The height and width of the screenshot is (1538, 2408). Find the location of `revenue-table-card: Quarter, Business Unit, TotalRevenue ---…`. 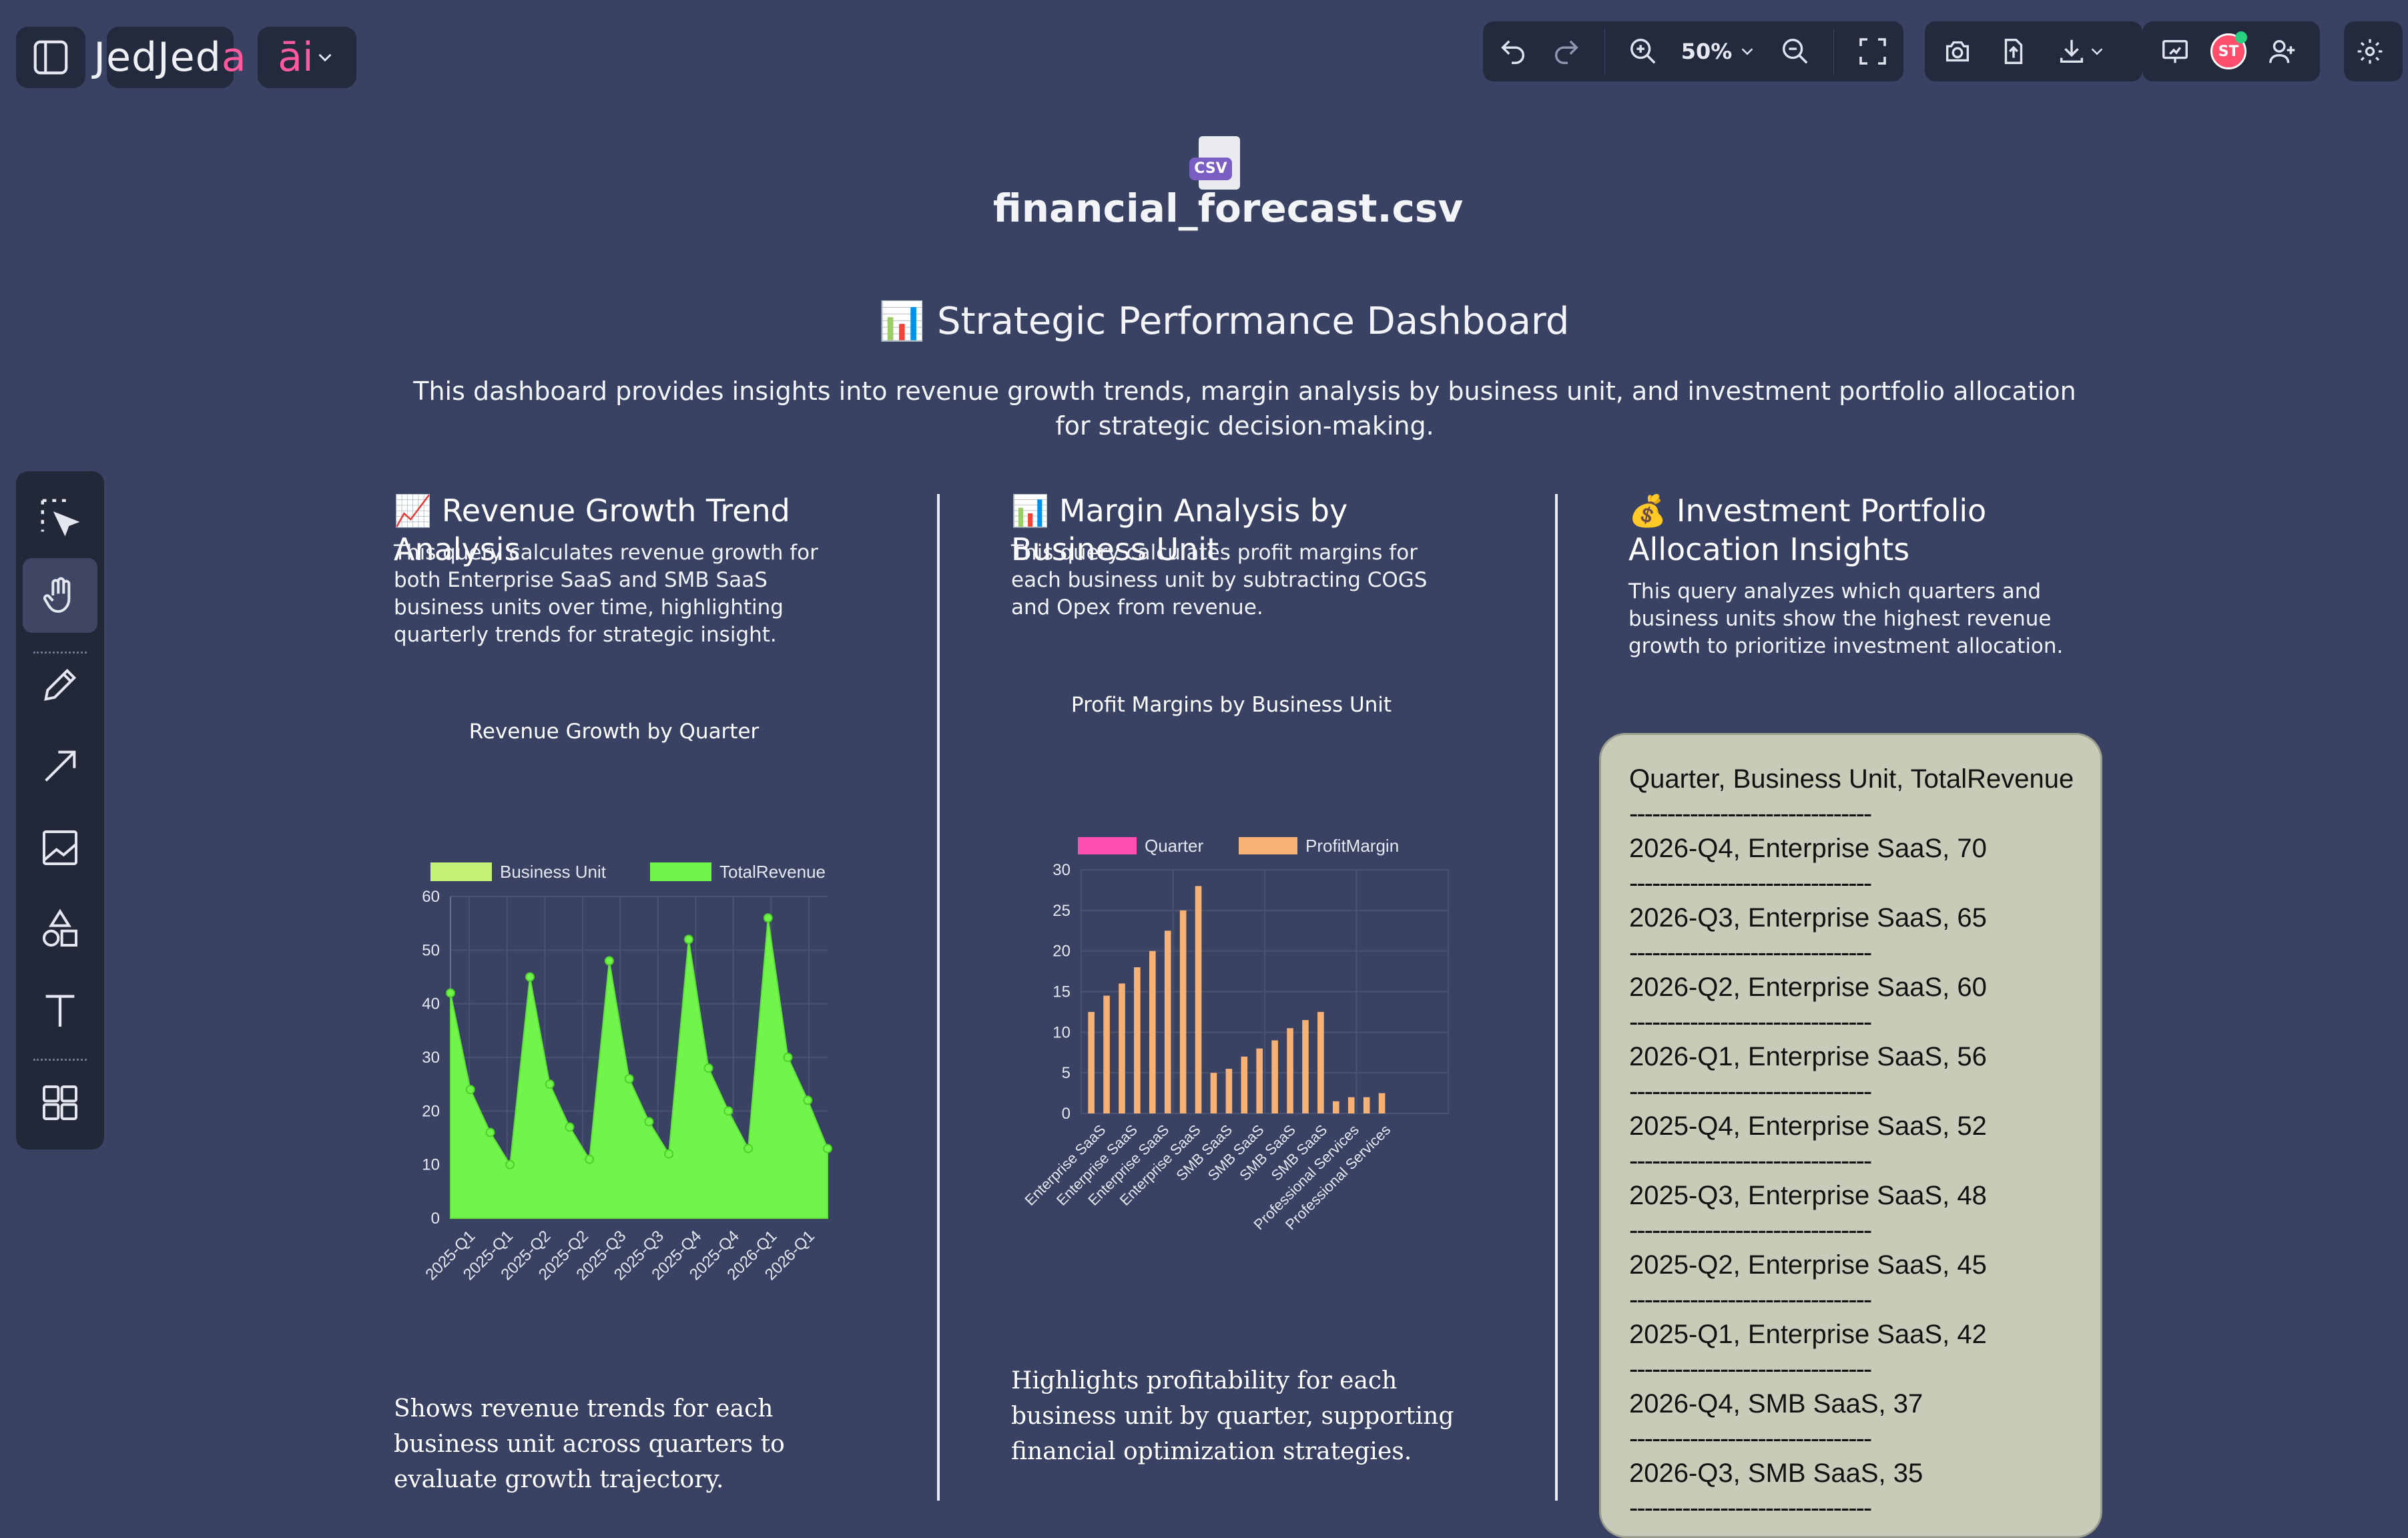

revenue-table-card: Quarter, Business Unit, TotalRevenue ---… is located at coordinates (1850, 1136).